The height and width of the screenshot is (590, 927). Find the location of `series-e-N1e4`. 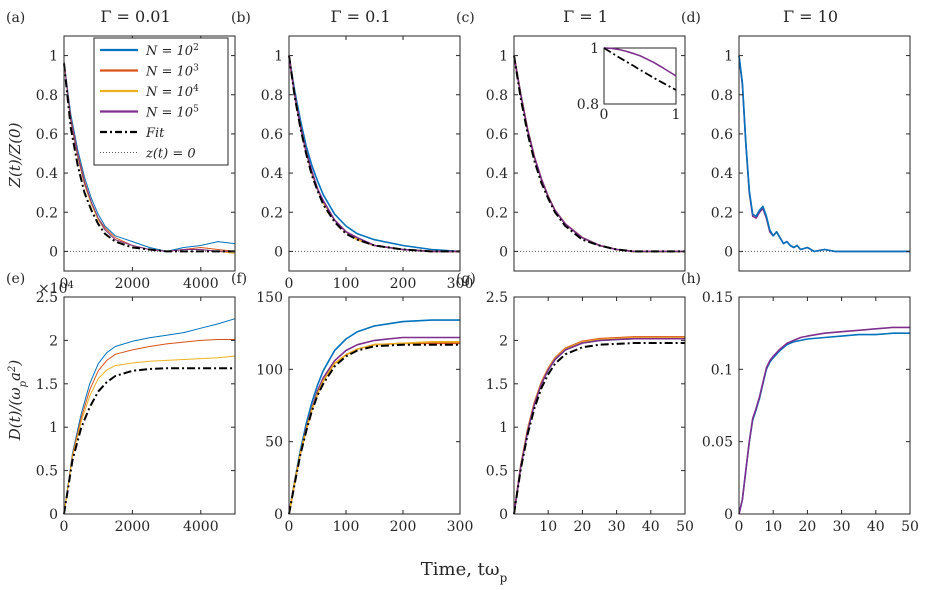

series-e-N1e4 is located at coordinates (149, 435).